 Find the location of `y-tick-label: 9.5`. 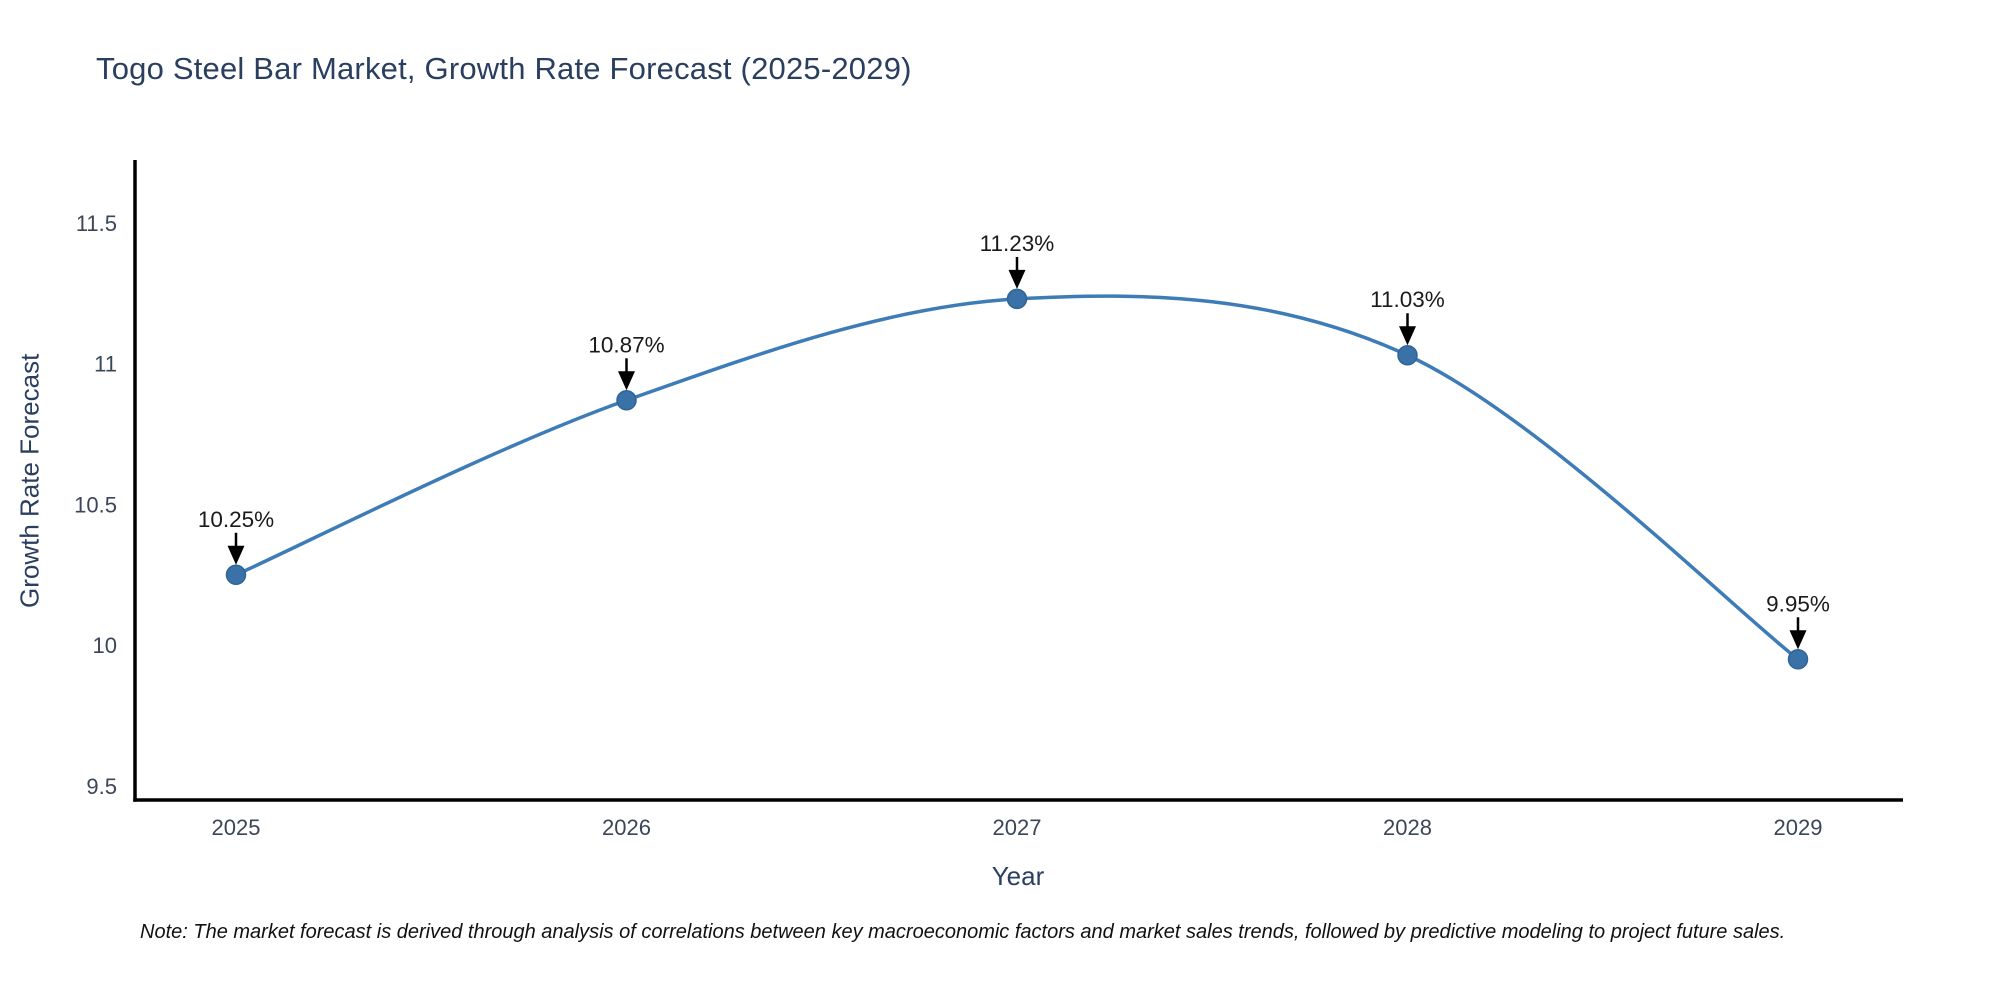

y-tick-label: 9.5 is located at coordinates (101, 786).